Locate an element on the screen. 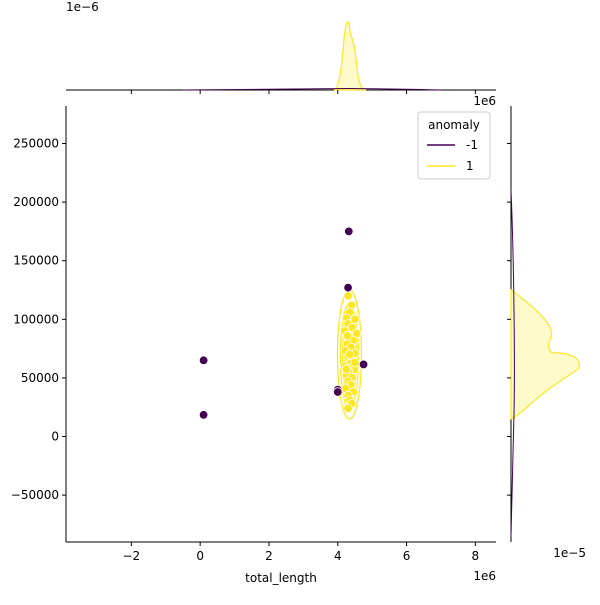 The width and height of the screenshot is (600, 605). x-tick-label: 2 is located at coordinates (269, 556).